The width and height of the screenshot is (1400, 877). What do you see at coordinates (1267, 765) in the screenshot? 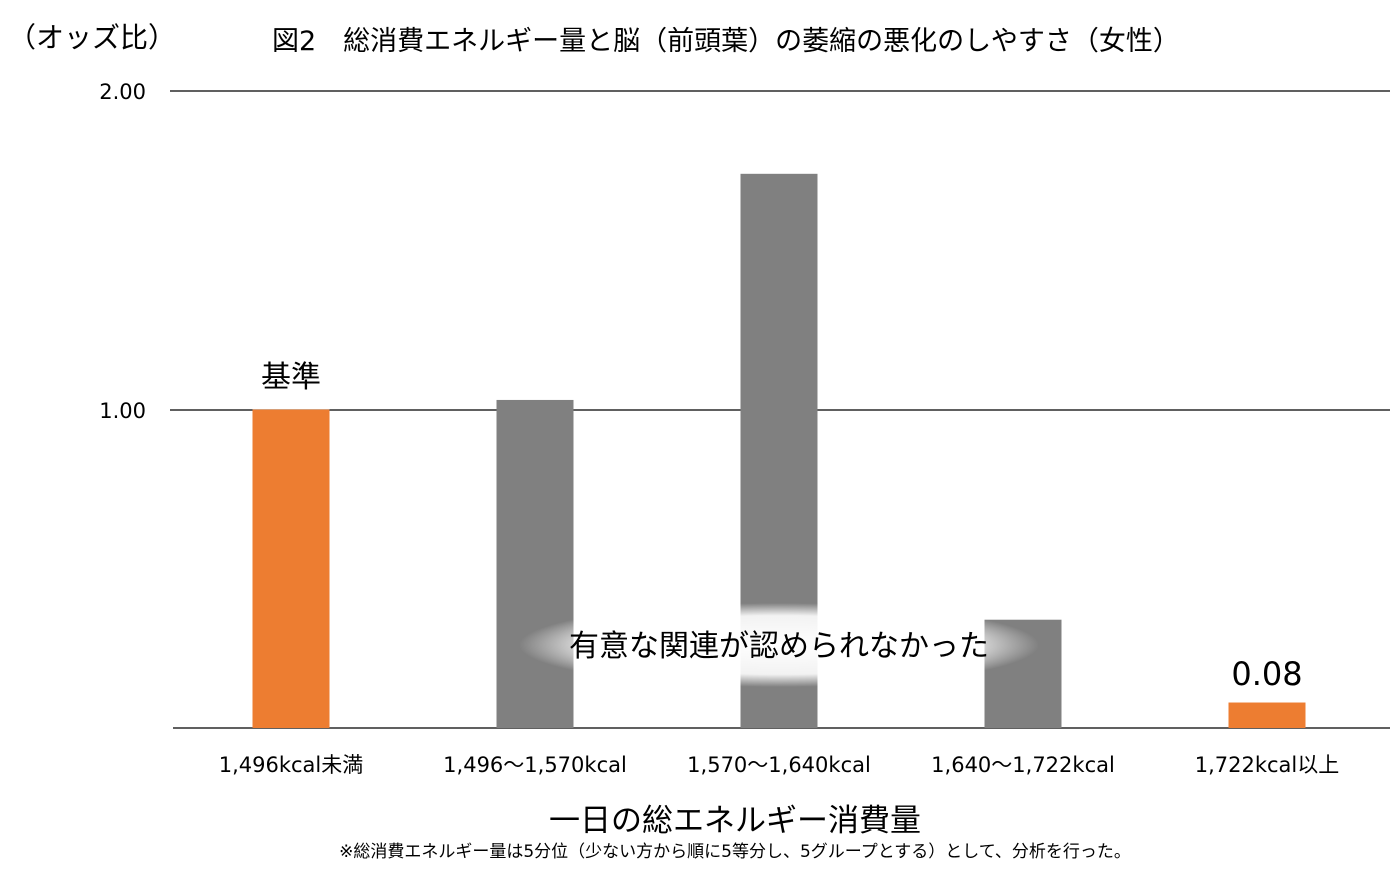
I see `x-tick-label: 1,722kcal以上` at bounding box center [1267, 765].